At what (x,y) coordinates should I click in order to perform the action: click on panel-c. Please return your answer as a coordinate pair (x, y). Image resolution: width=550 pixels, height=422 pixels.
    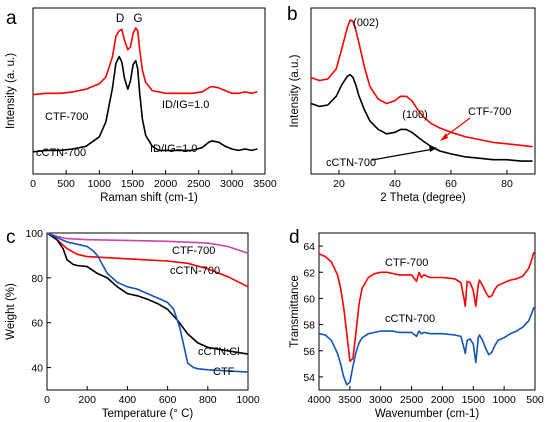
    Looking at the image, I should click on (147, 311).